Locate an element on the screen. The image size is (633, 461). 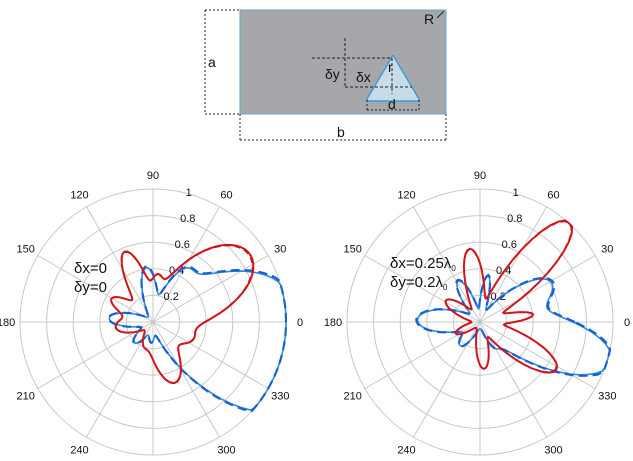
annotation-2-line2: δy=0.2λ0 is located at coordinates (419, 283).